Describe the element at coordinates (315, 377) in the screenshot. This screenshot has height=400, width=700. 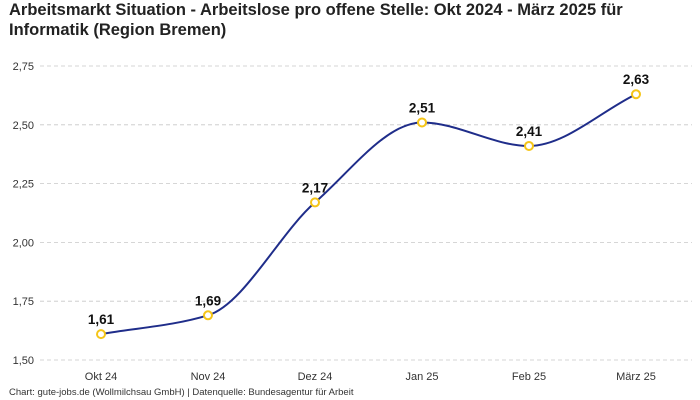
I see `x-tick-label: Dez 24` at that location.